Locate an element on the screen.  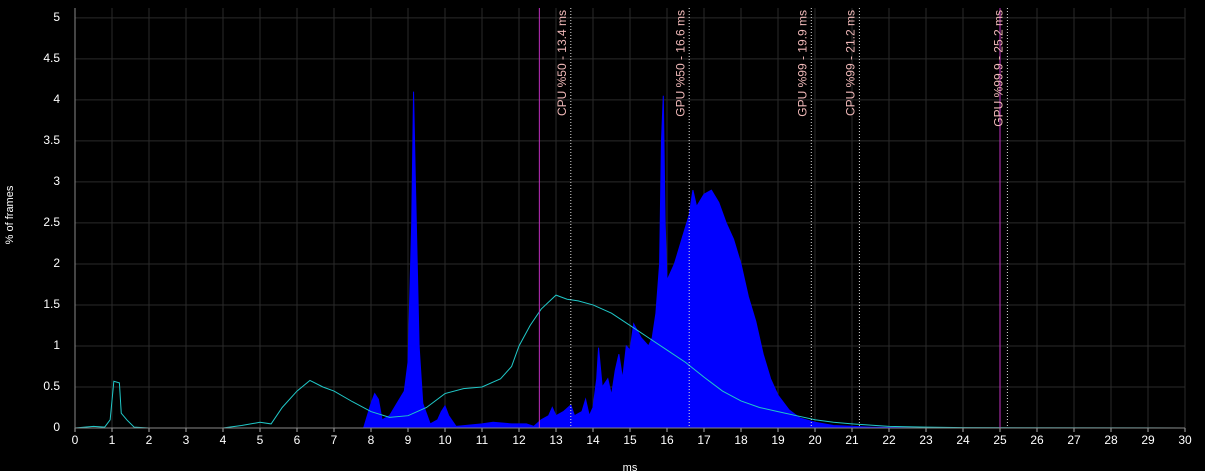
y-tick-label: 1.5 is located at coordinates (51, 304).